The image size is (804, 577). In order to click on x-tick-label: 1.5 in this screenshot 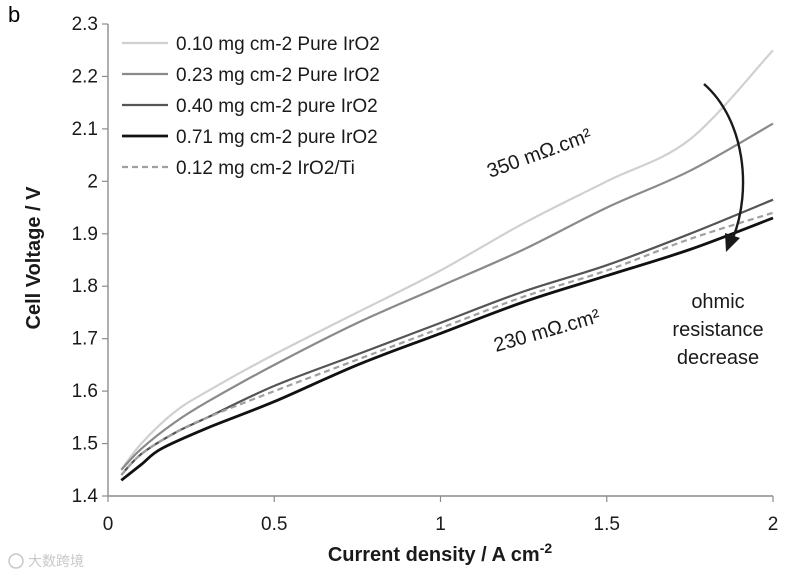, I will do `click(607, 524)`.